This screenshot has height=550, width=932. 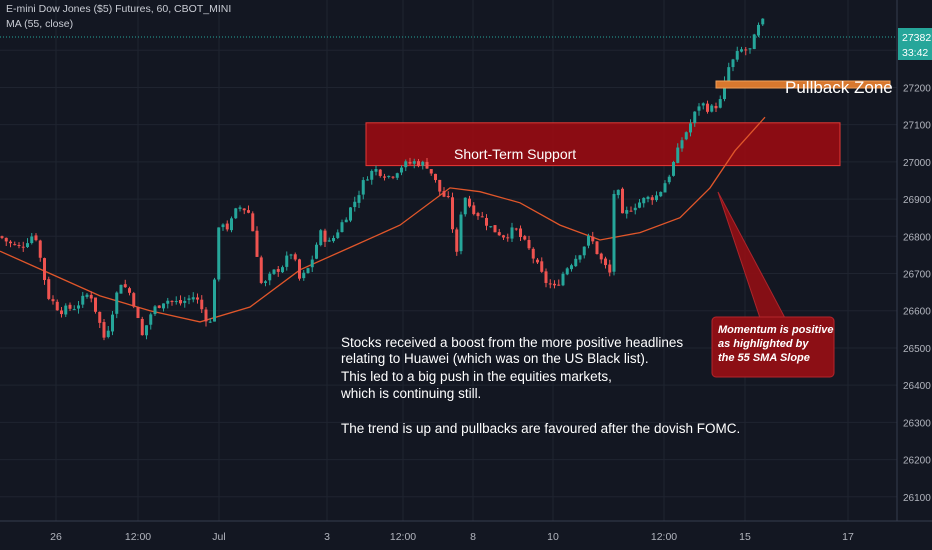 I want to click on price-tick-label: 26900, so click(x=917, y=200).